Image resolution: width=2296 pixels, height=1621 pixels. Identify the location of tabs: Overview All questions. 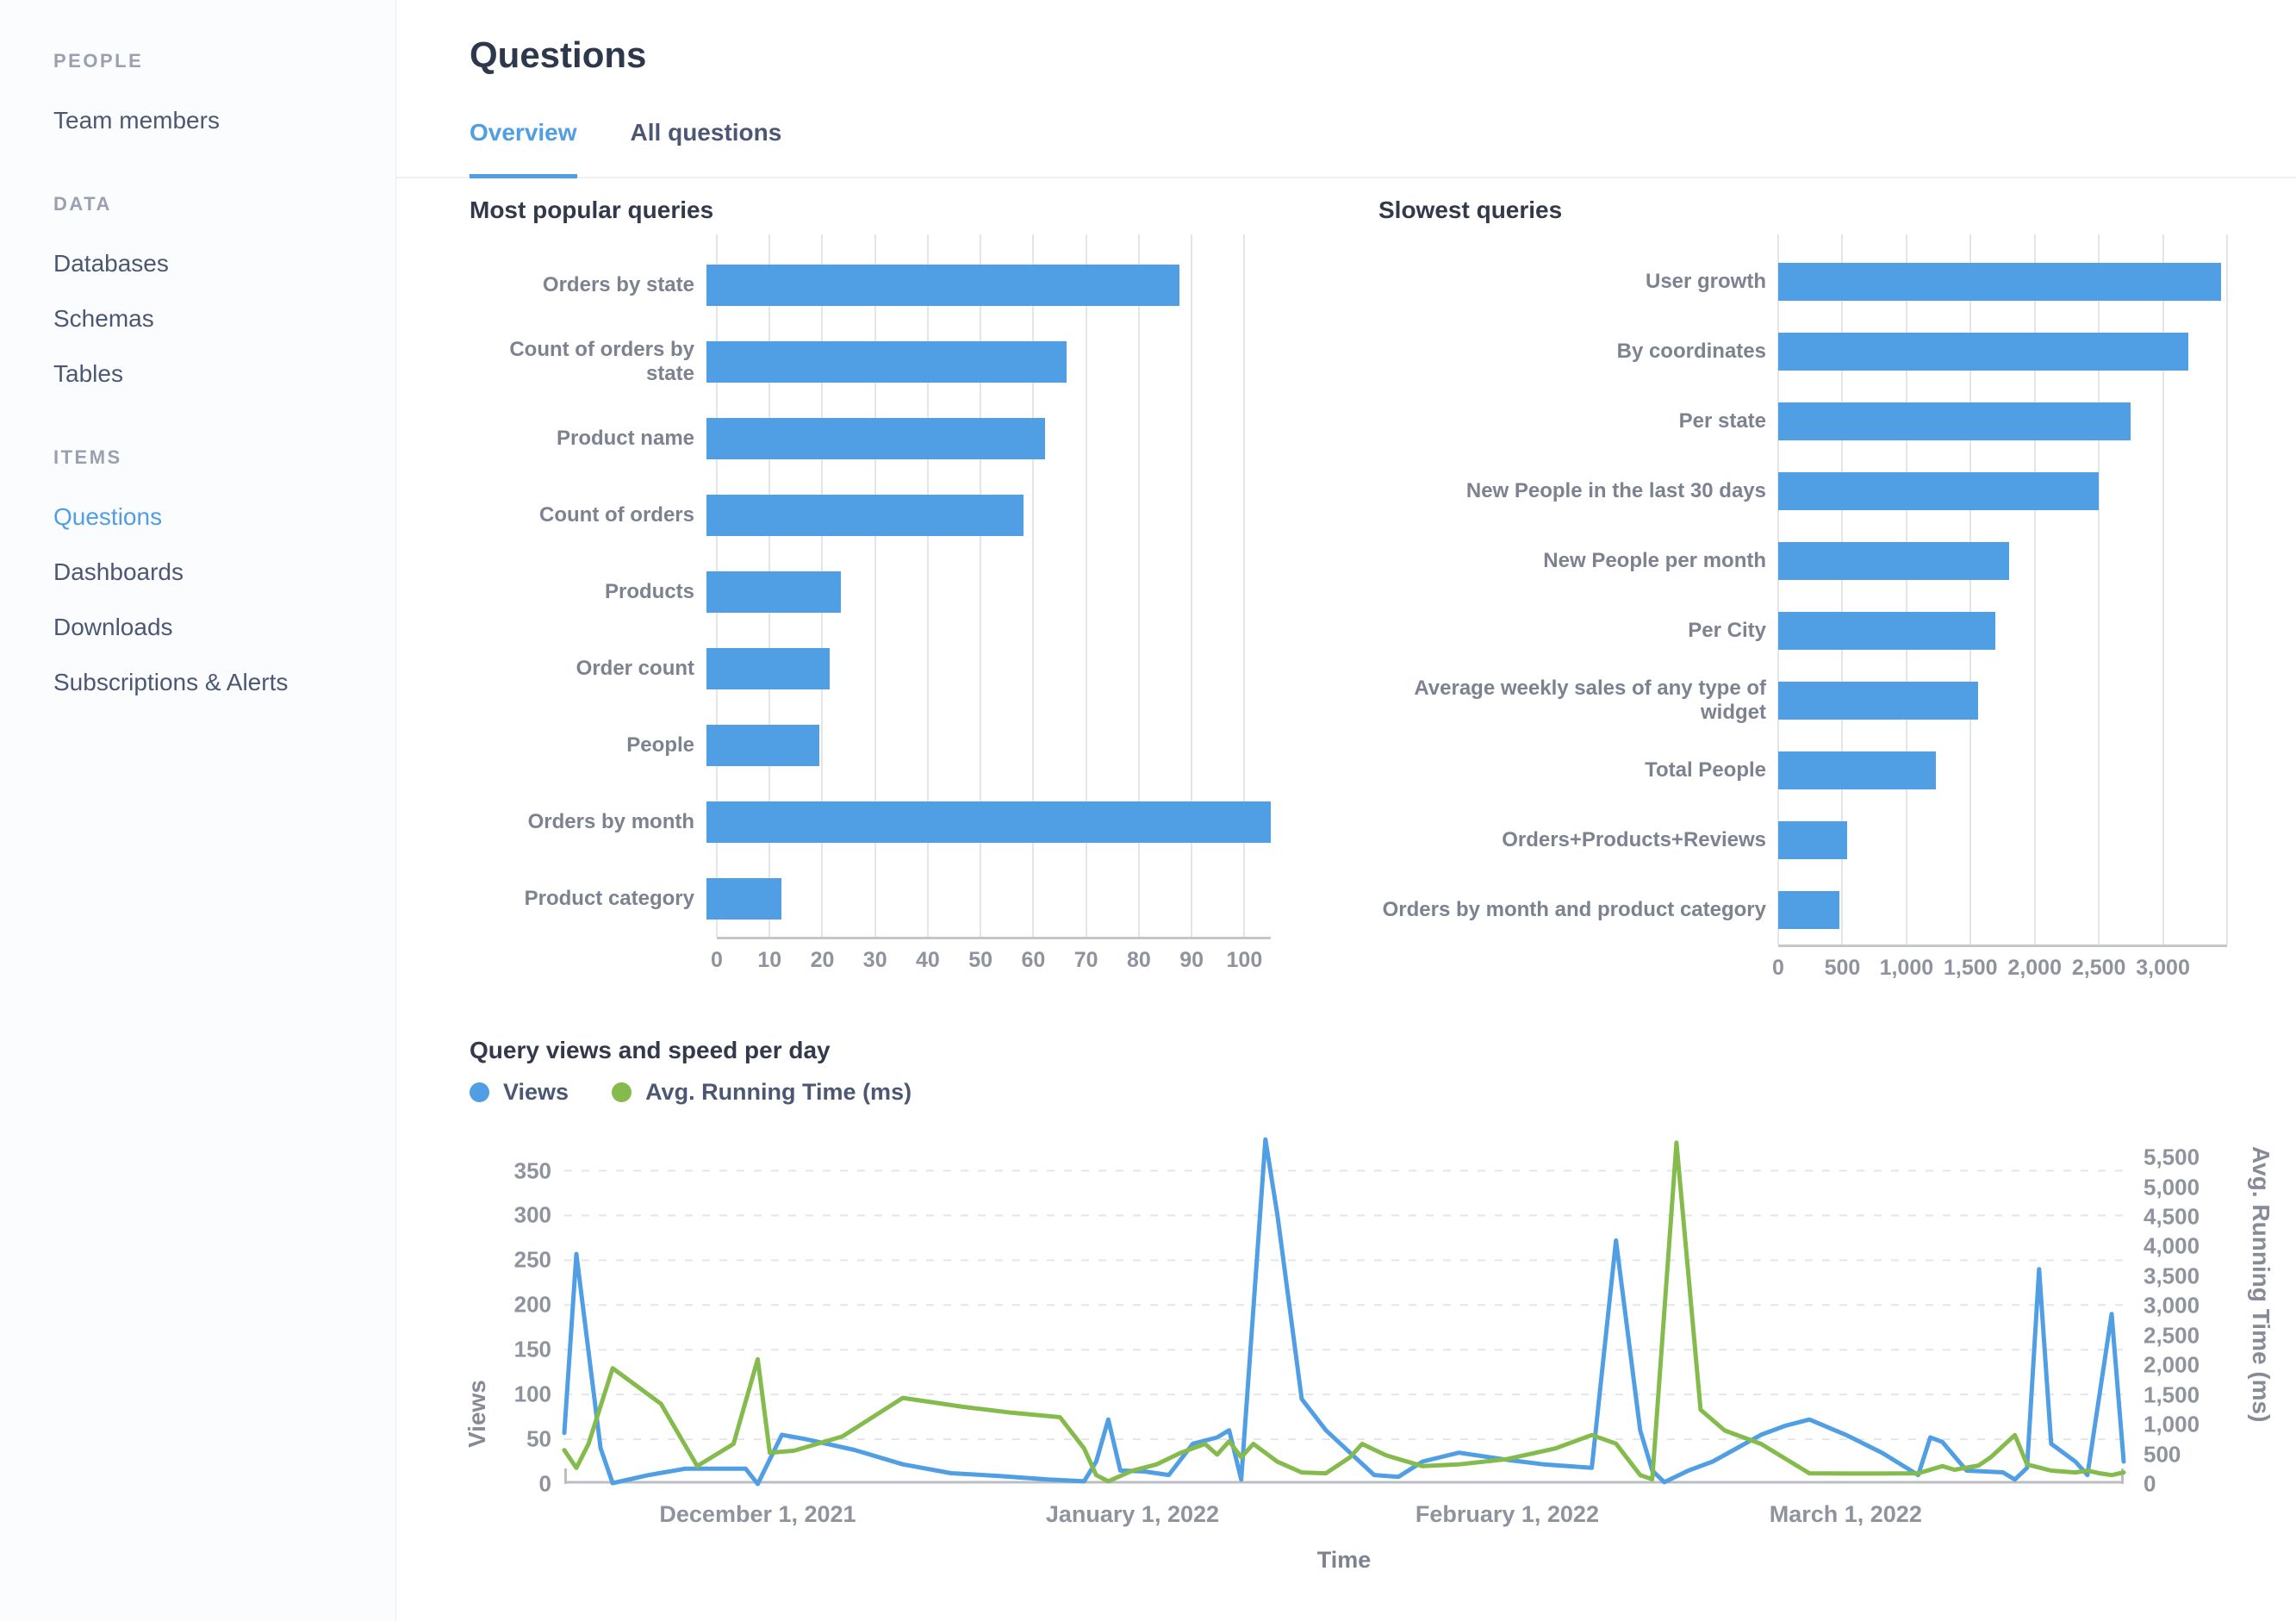
(626, 148).